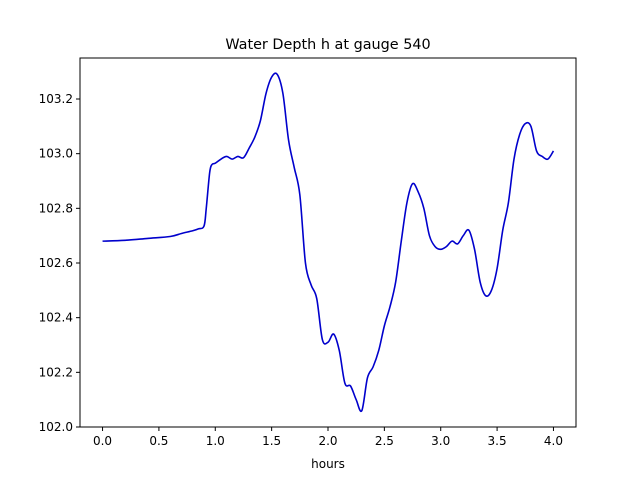 This screenshot has width=640, height=480. What do you see at coordinates (328, 464) in the screenshot?
I see `x-axis-label: hours` at bounding box center [328, 464].